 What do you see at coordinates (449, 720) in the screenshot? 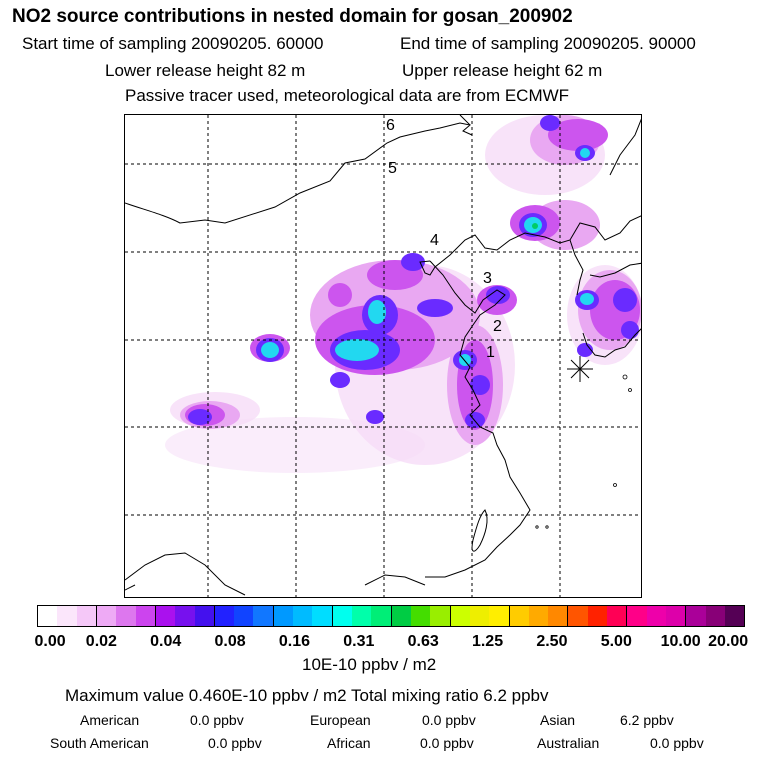
I see `european-value: 0.0 ppbv` at bounding box center [449, 720].